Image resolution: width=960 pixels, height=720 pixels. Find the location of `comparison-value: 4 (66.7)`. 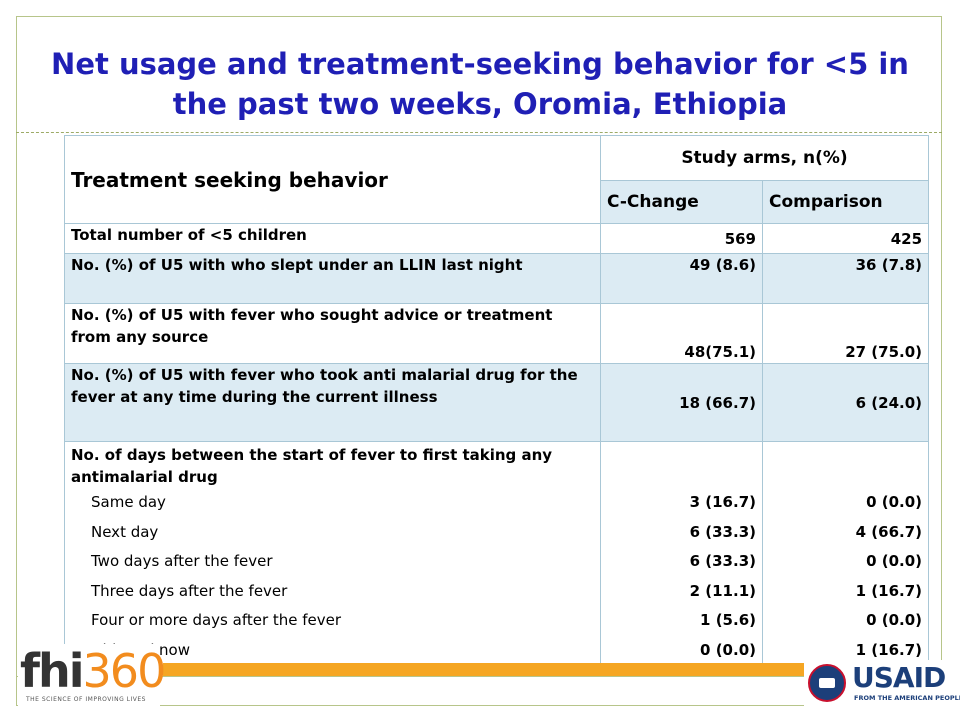

comparison-value: 4 (66.7) is located at coordinates (889, 531).